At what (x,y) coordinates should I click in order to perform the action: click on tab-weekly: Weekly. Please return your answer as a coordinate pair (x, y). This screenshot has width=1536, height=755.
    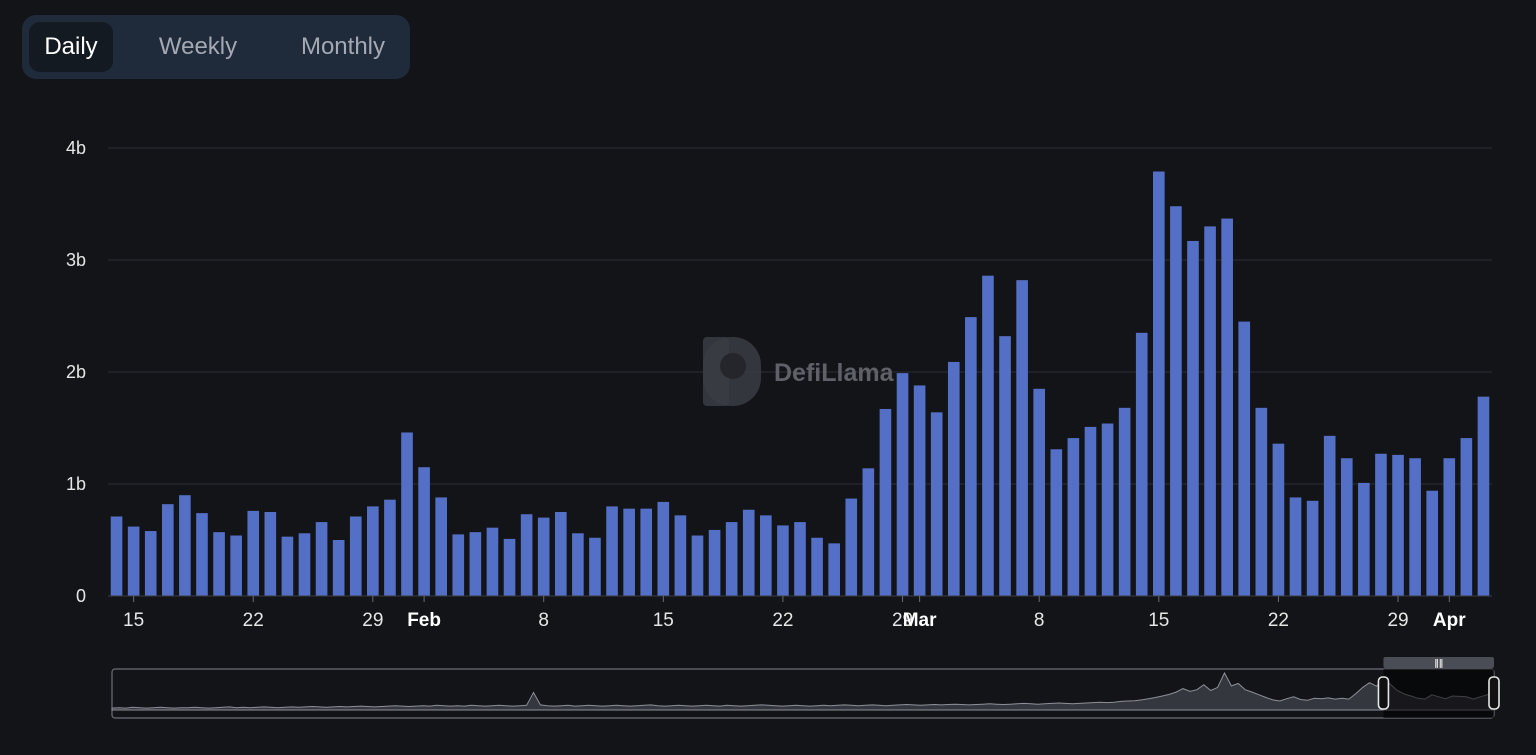
    Looking at the image, I should click on (198, 46).